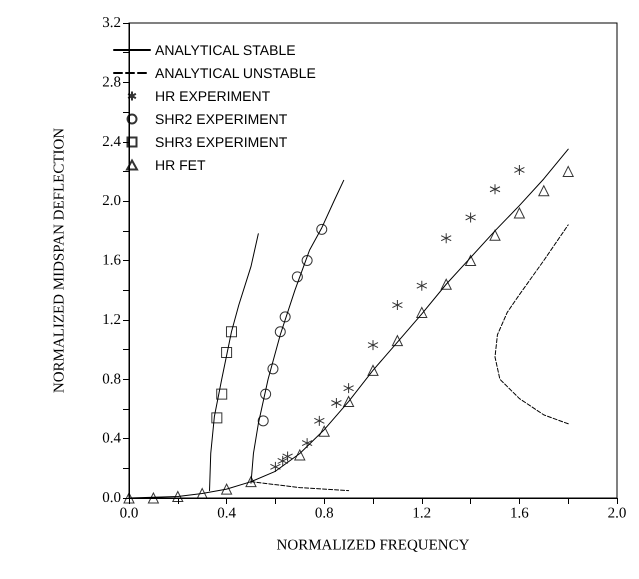 The height and width of the screenshot is (579, 639). What do you see at coordinates (60, 261) in the screenshot?
I see `y-axis-title: NORMALIZED MIDSPAN DEFLECTION` at bounding box center [60, 261].